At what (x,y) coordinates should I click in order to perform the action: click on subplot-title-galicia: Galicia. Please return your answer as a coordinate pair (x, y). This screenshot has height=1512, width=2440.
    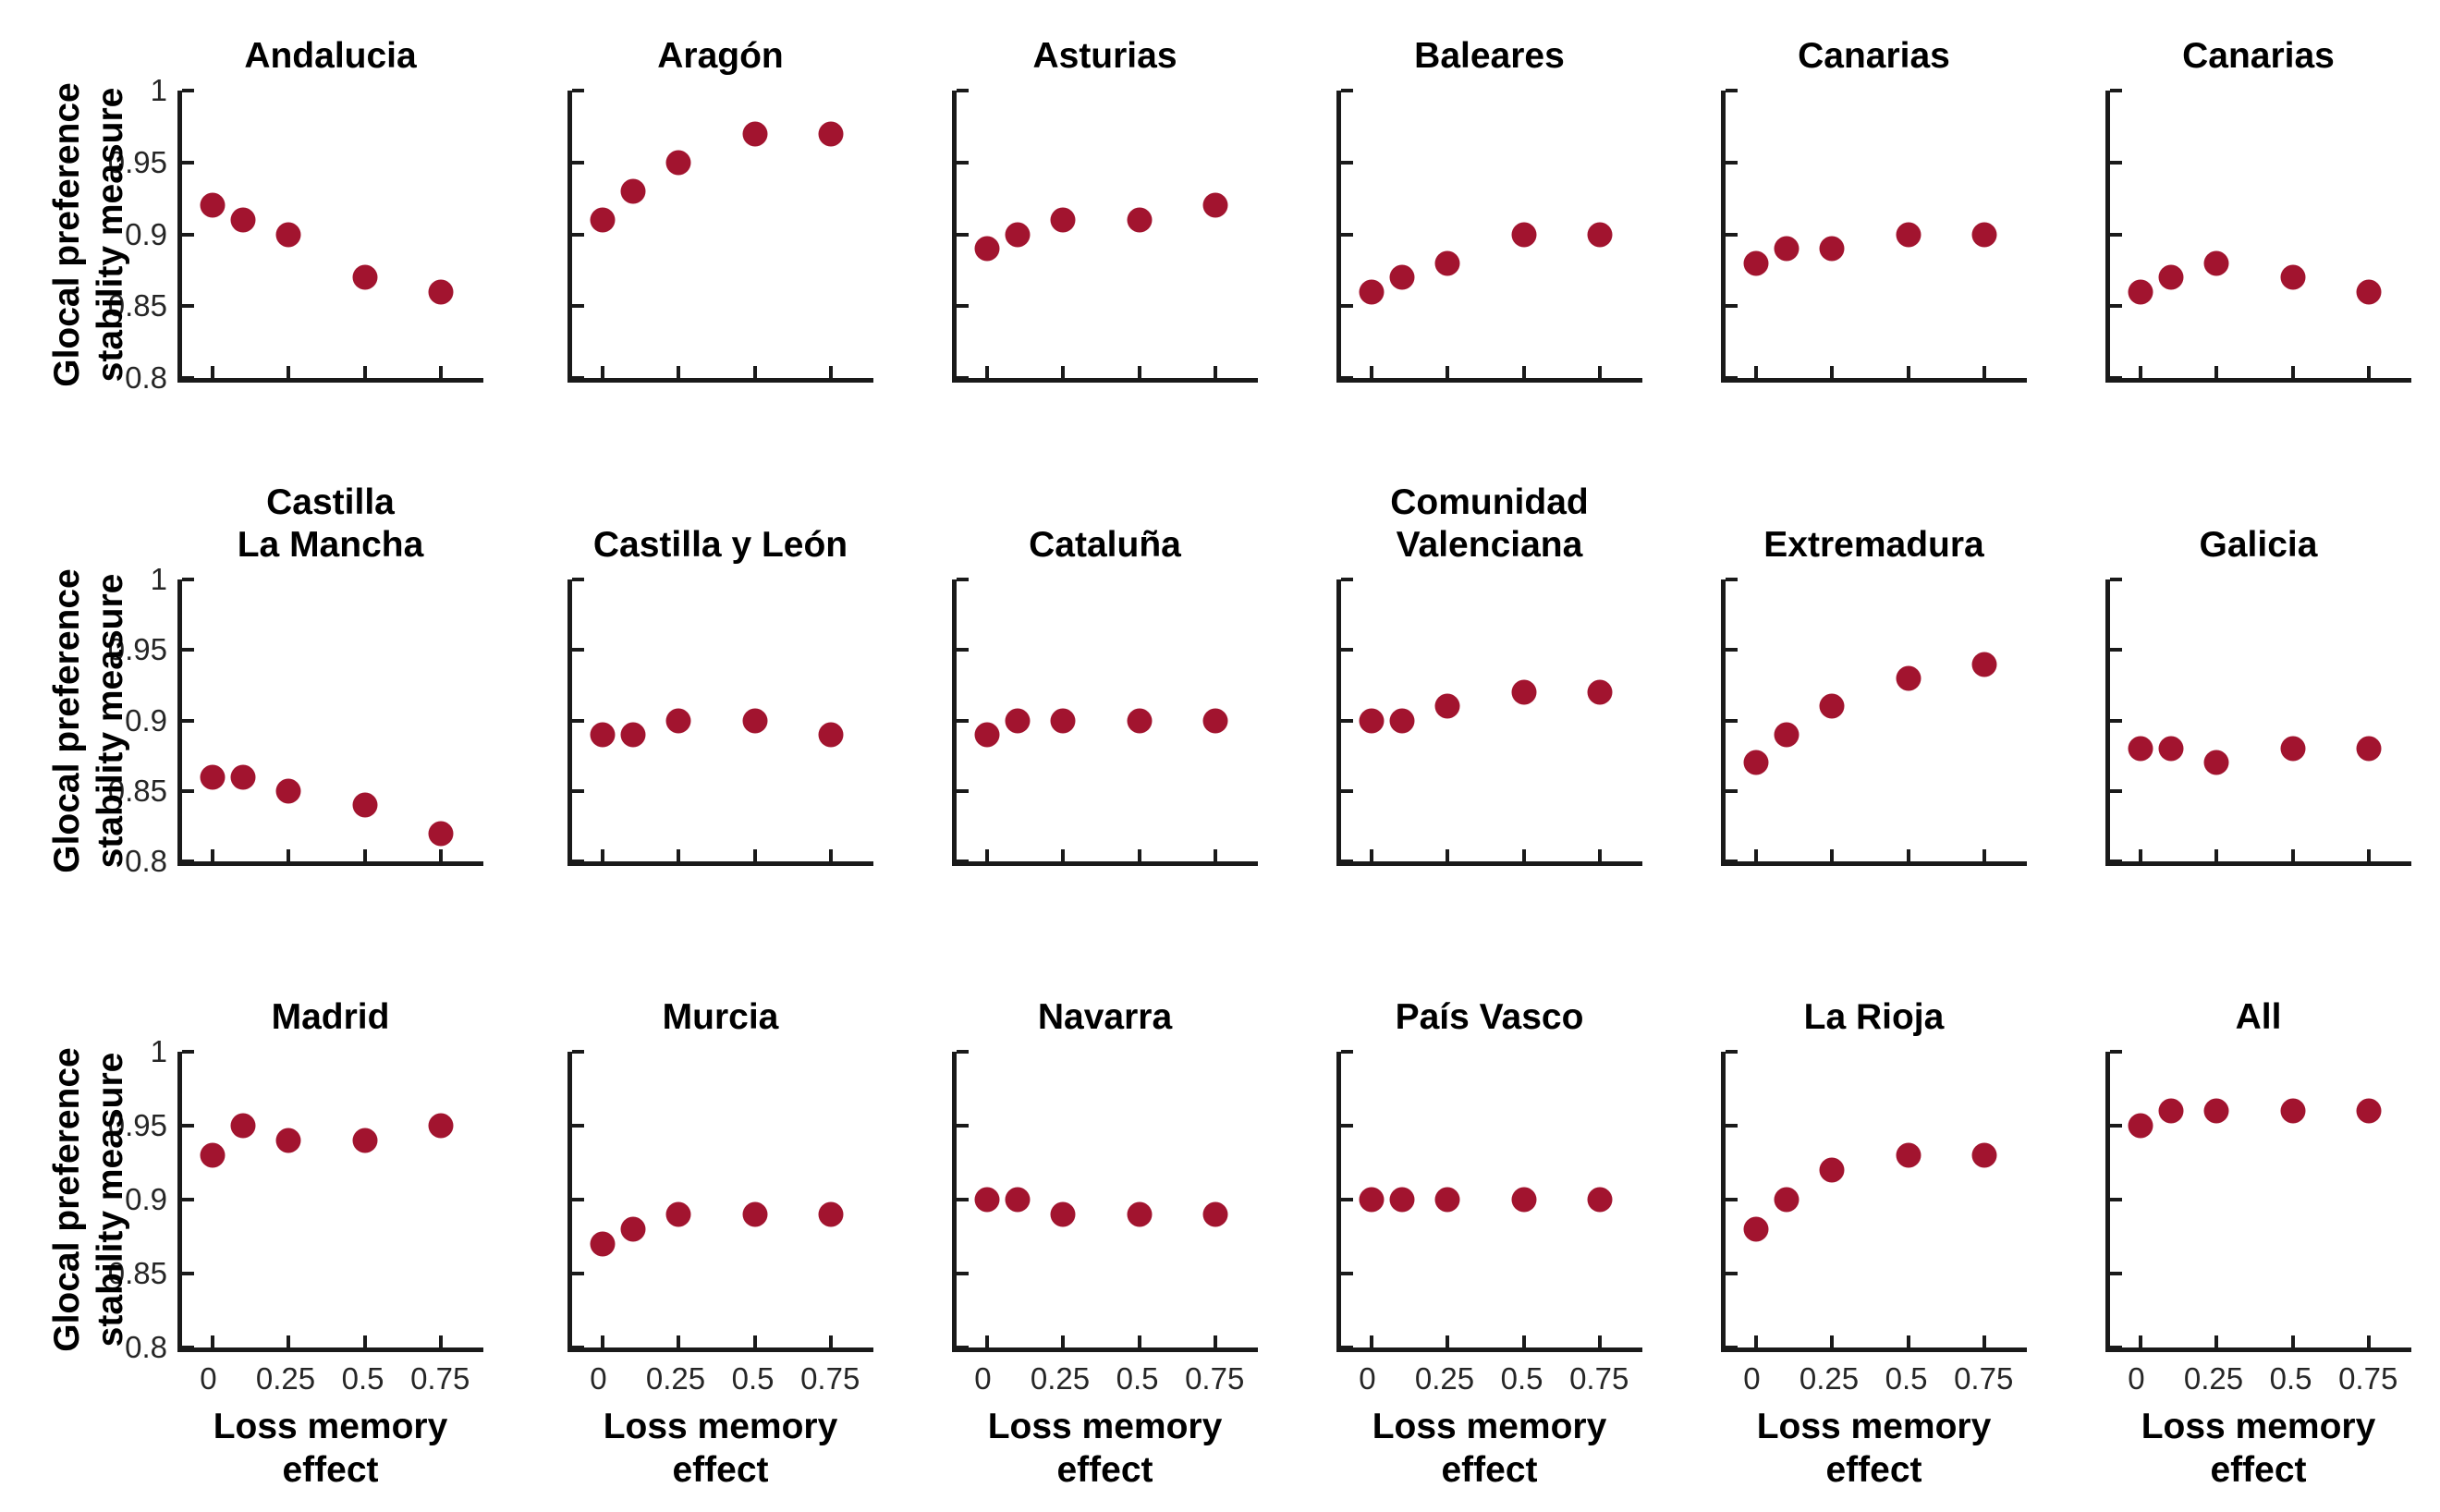
    Looking at the image, I should click on (2258, 516).